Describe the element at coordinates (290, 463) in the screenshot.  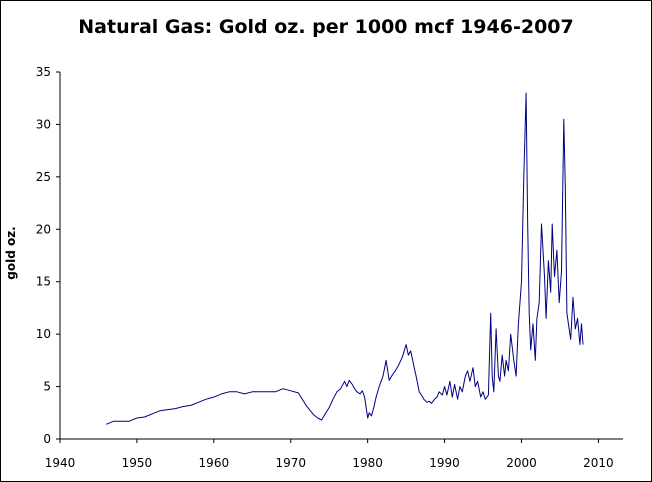
I see `x-tick-label: 1970` at that location.